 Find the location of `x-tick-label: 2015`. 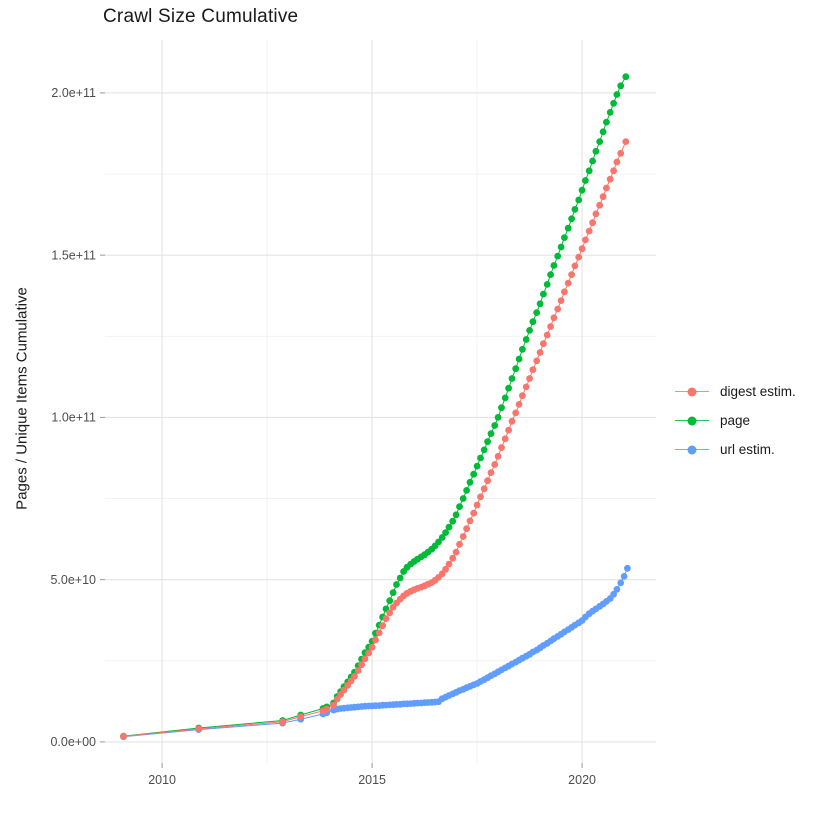

x-tick-label: 2015 is located at coordinates (372, 780).